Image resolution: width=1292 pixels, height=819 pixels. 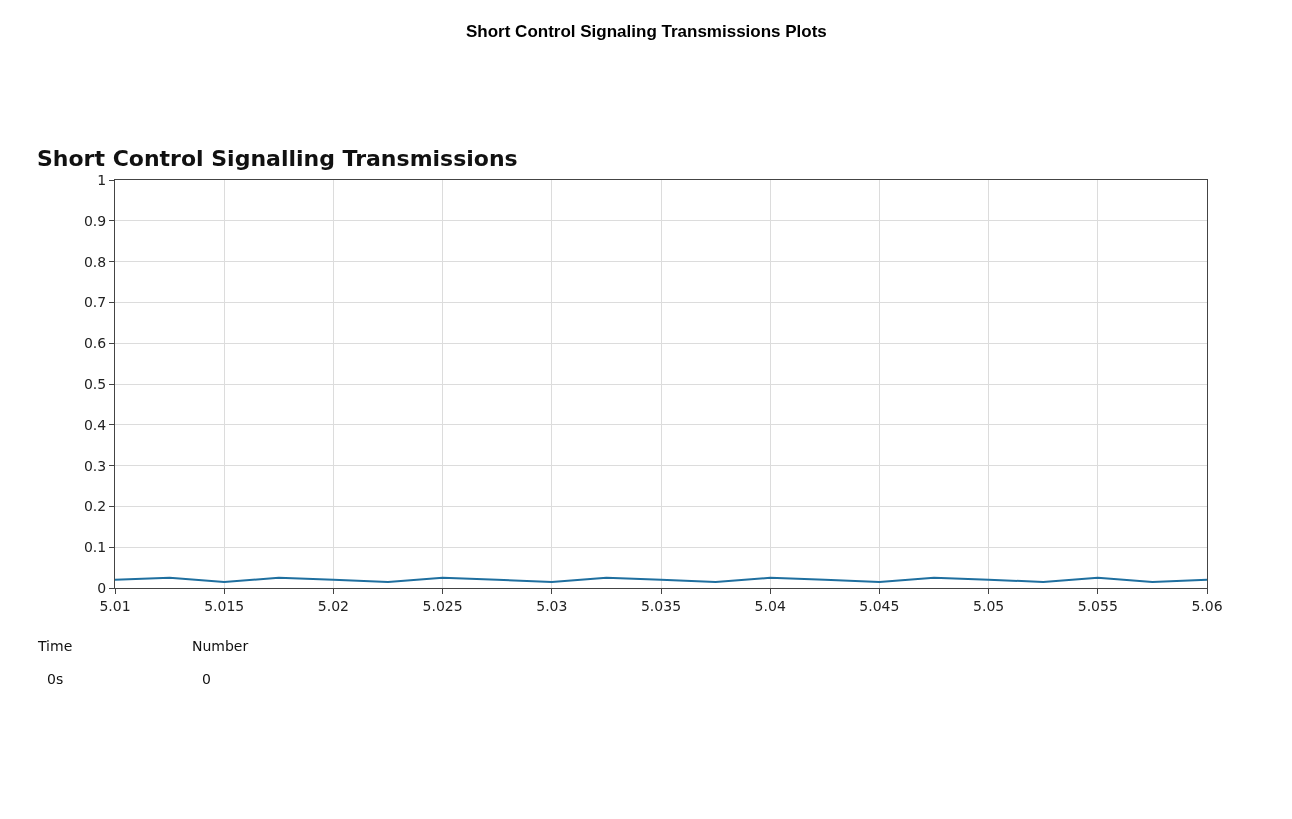 I want to click on x-tick-label: 5.04, so click(x=770, y=605).